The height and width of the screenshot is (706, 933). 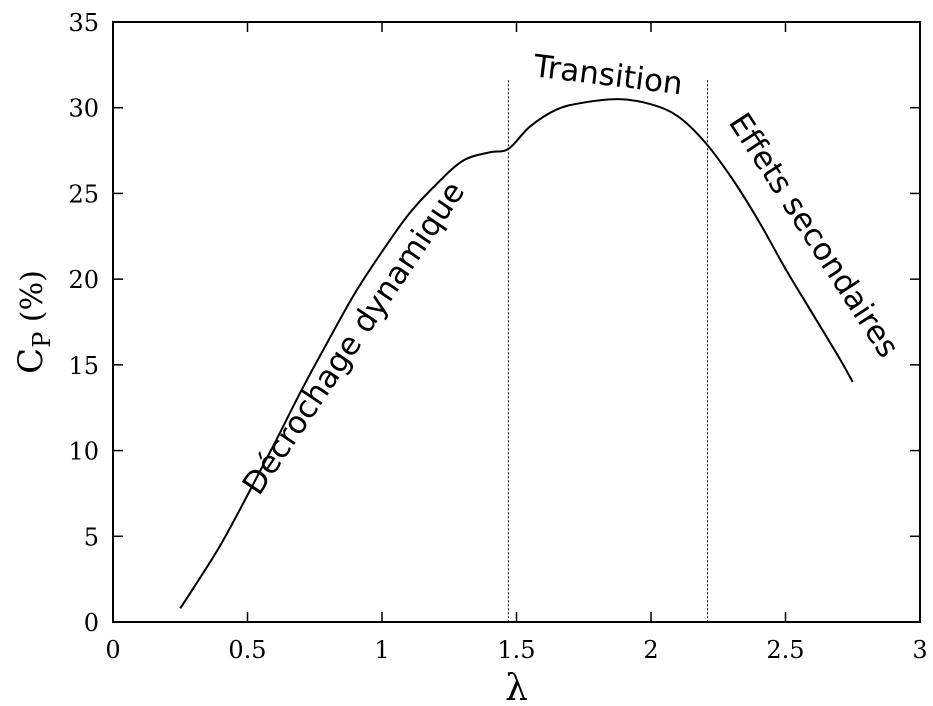 What do you see at coordinates (354, 338) in the screenshot?
I see `region-annotation: Décrochage dynamique` at bounding box center [354, 338].